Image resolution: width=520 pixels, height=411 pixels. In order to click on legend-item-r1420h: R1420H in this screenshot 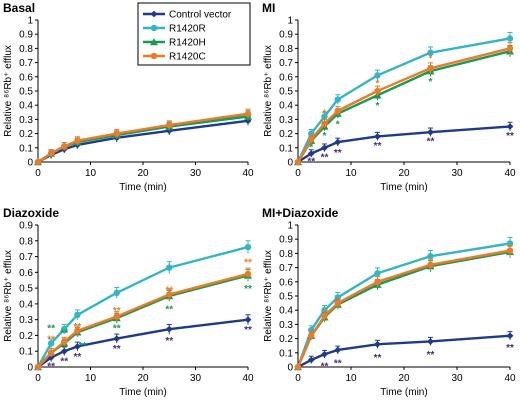, I will do `click(174, 43)`.